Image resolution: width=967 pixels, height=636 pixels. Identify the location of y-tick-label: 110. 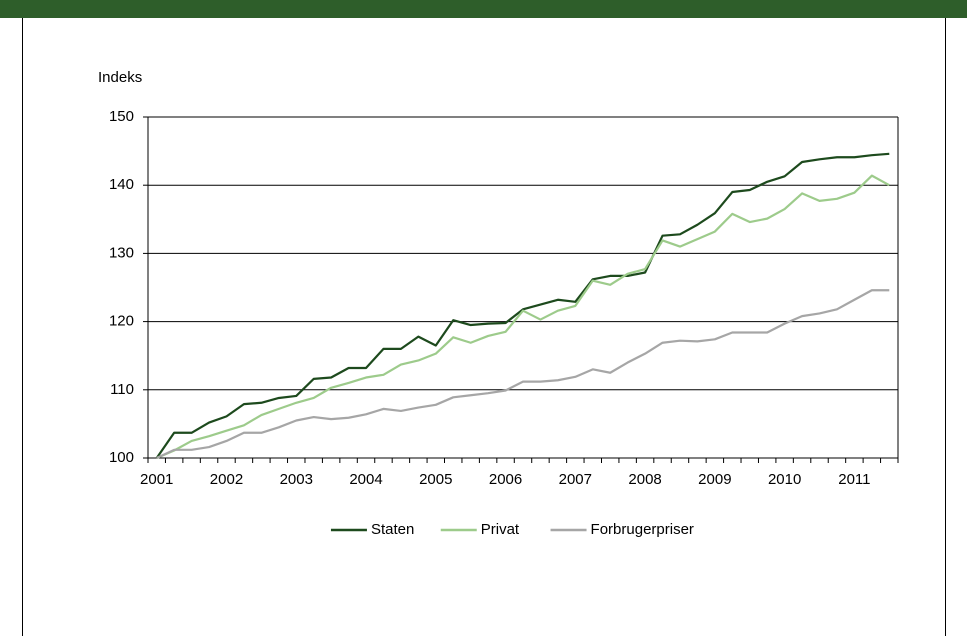
(122, 389).